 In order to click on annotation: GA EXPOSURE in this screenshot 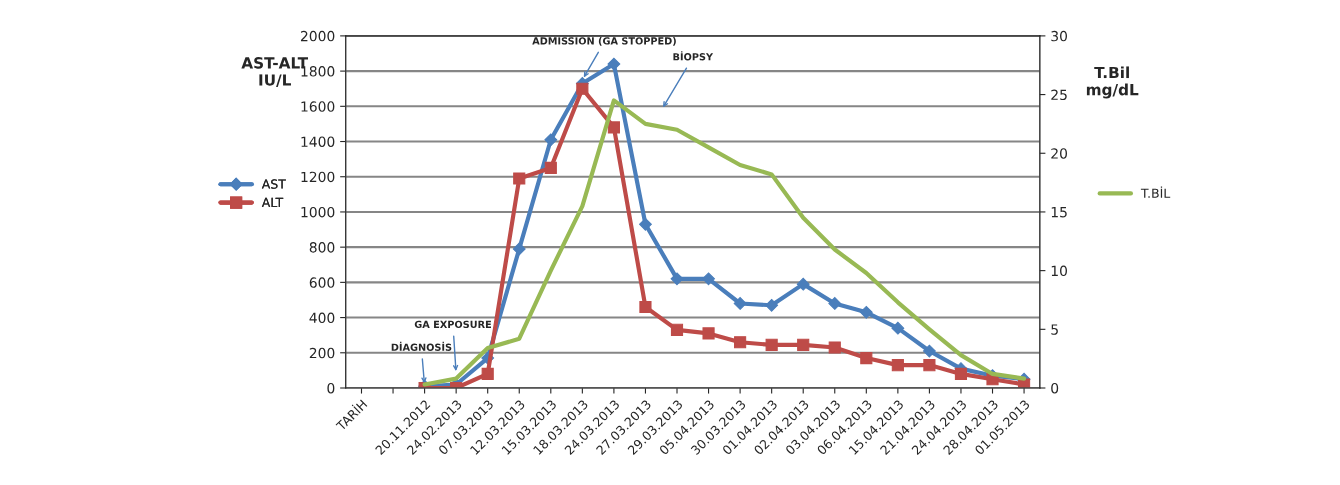, I will do `click(452, 324)`.